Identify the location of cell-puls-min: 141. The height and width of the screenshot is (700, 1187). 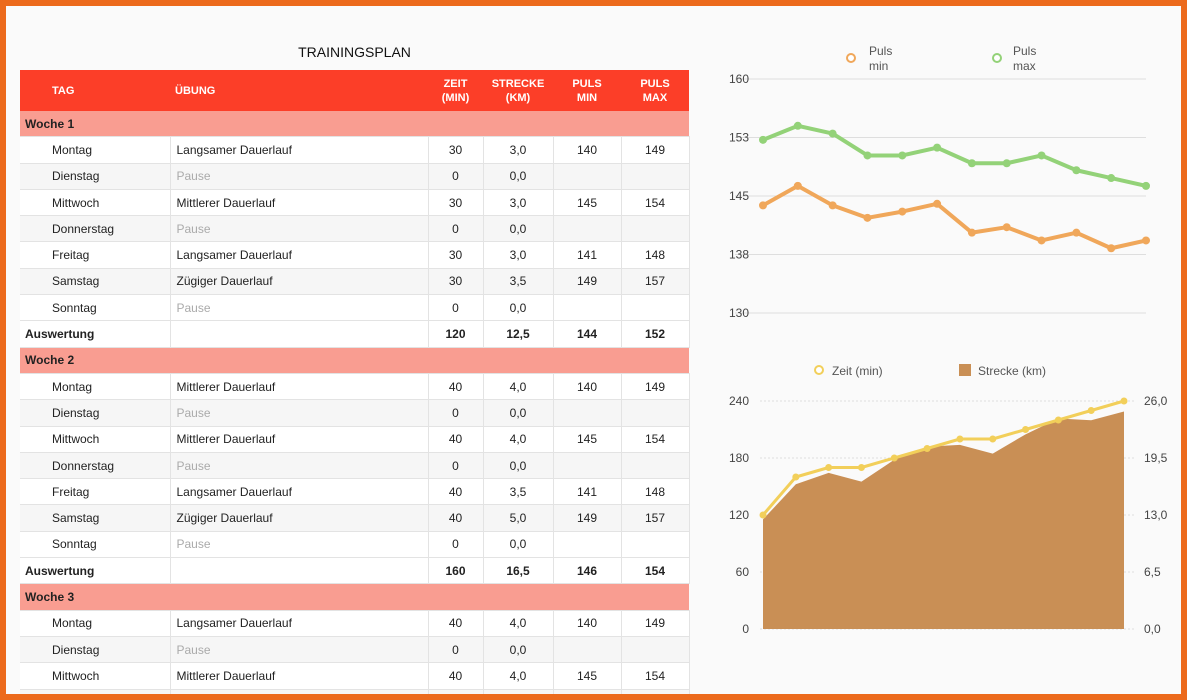
(587, 492).